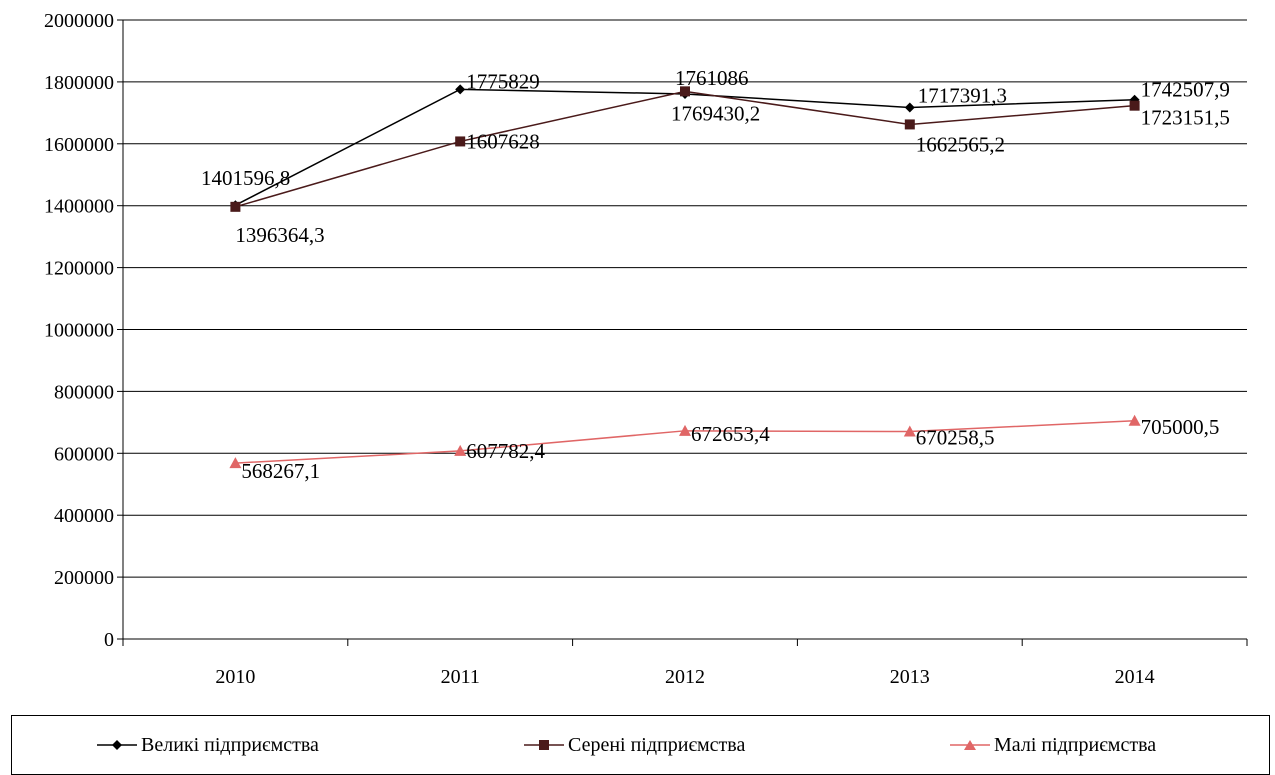  Describe the element at coordinates (79, 269) in the screenshot. I see `y-tick-label: 1200000` at that location.